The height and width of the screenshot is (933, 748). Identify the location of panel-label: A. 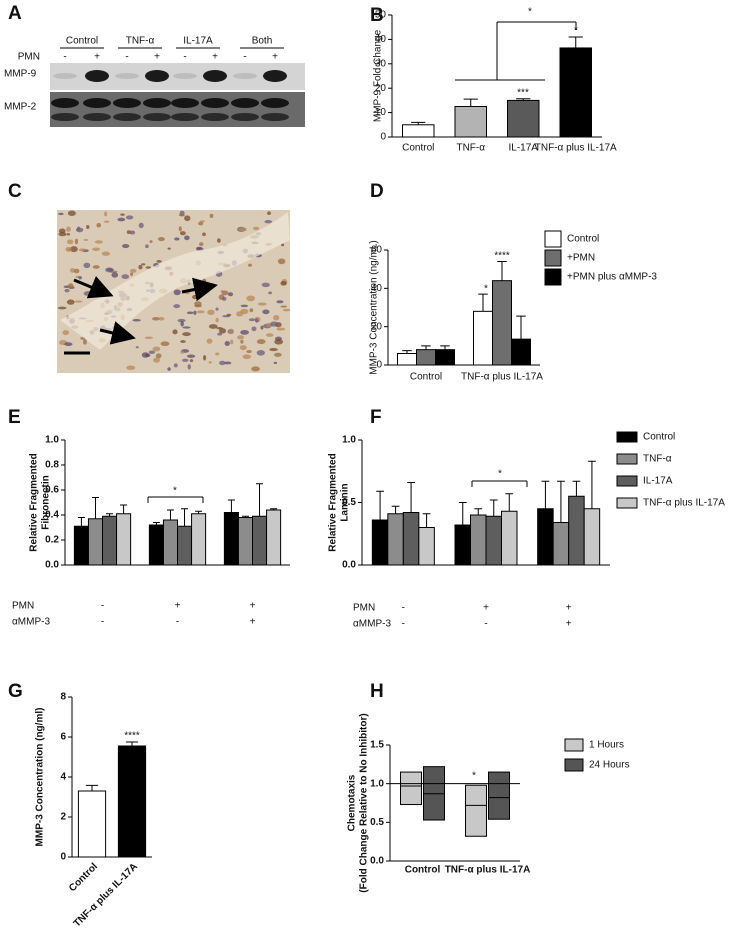
(15, 13).